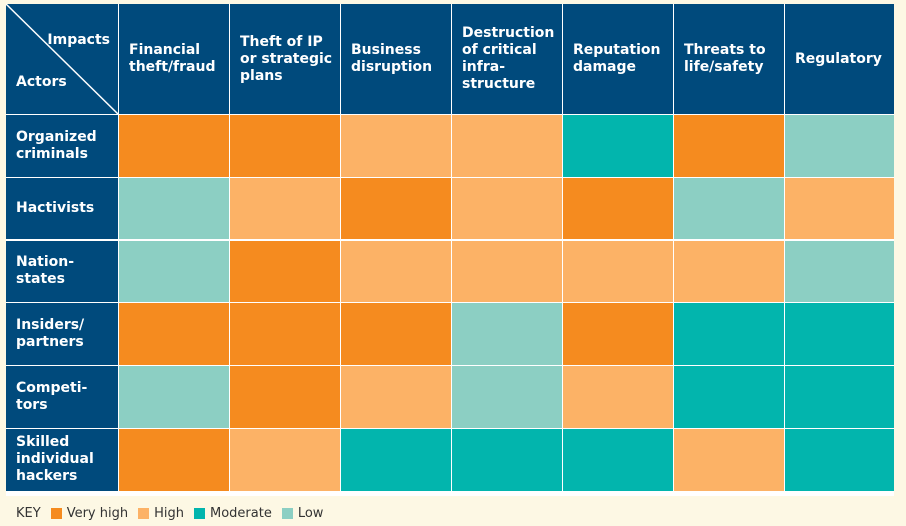 Image resolution: width=906 pixels, height=526 pixels. I want to click on row-header-nation-states: Nation- states, so click(62, 271).